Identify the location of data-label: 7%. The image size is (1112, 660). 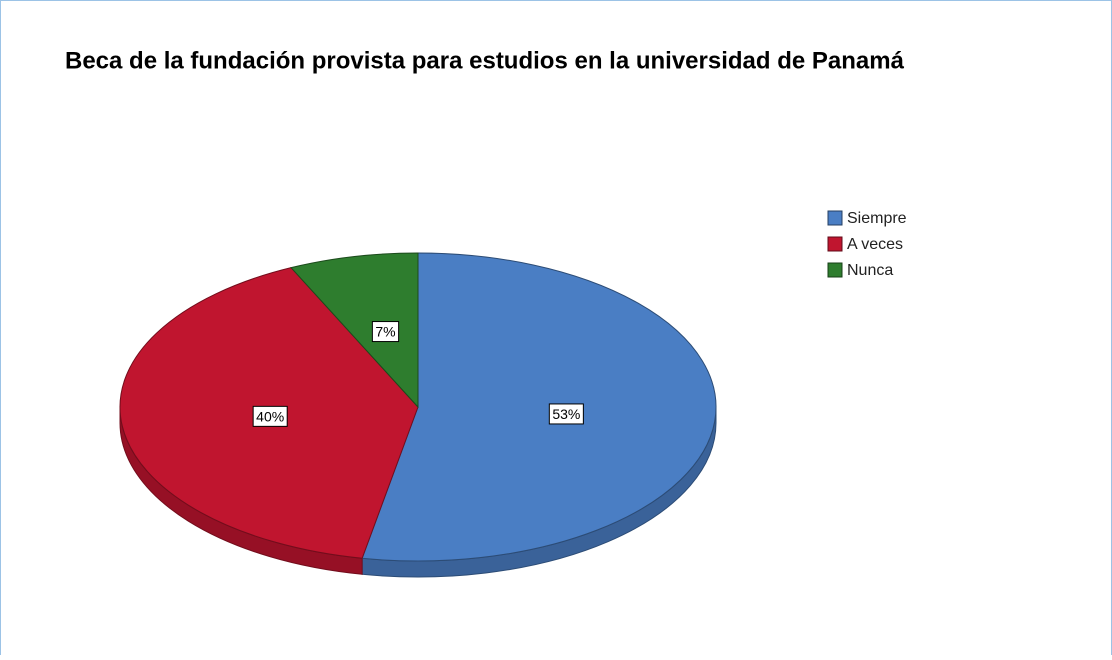
(385, 332).